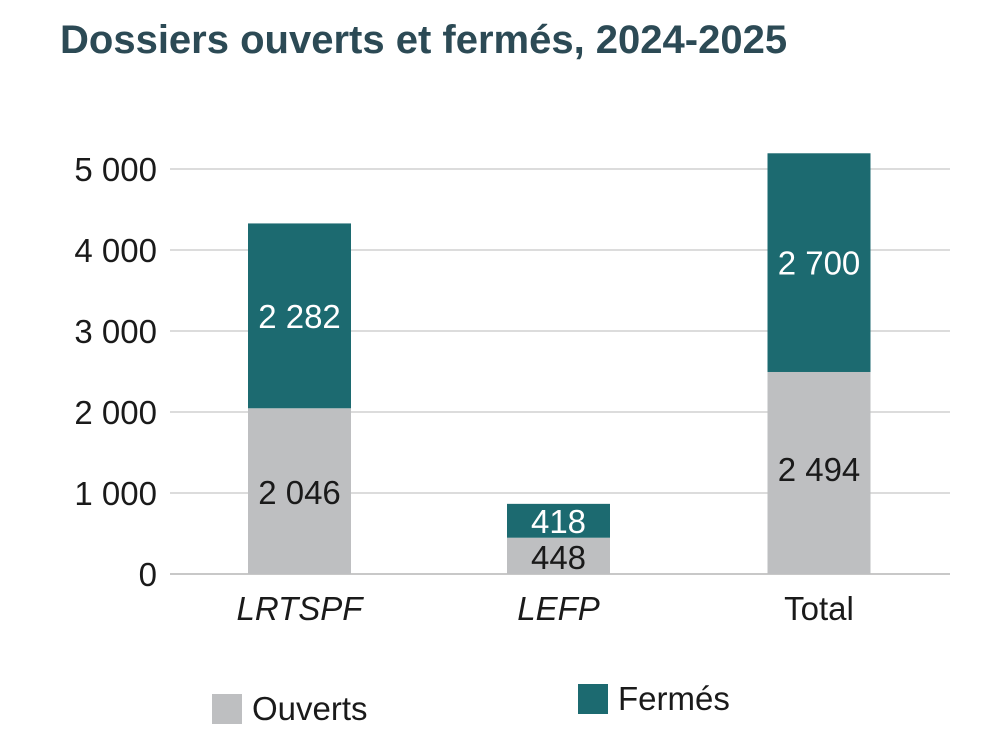 This screenshot has width=1005, height=744. What do you see at coordinates (115, 169) in the screenshot?
I see `y-tick-label: 5 000` at bounding box center [115, 169].